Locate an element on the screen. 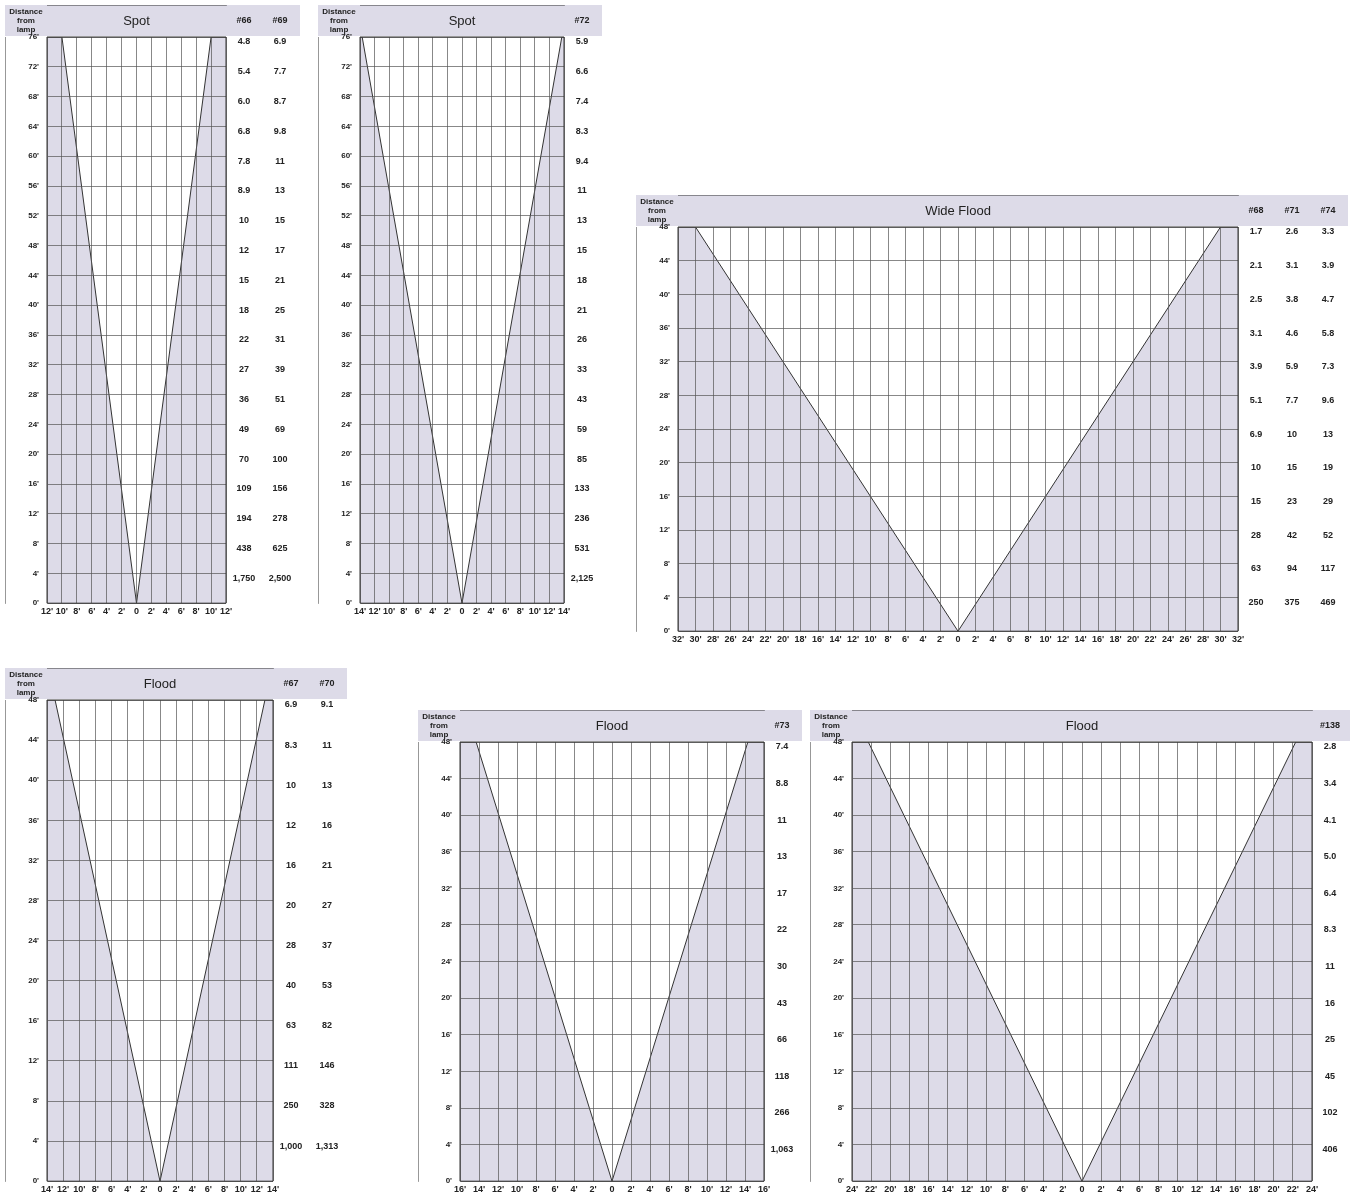 This screenshot has height=1201, width=1351. text: 82 is located at coordinates (327, 1025).